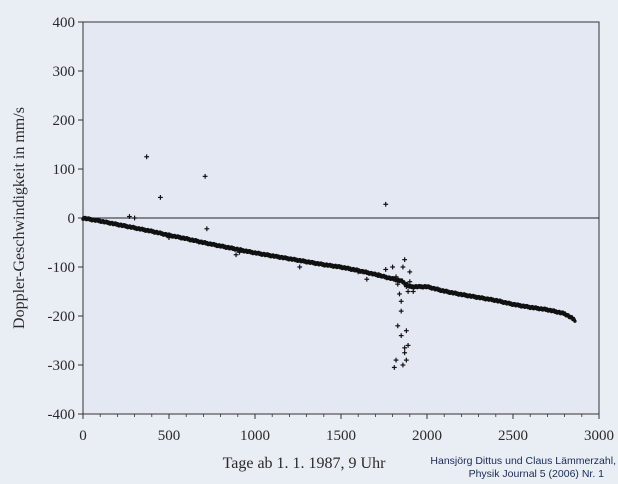  Describe the element at coordinates (513, 436) in the screenshot. I see `x-tick-label: 2500` at that location.